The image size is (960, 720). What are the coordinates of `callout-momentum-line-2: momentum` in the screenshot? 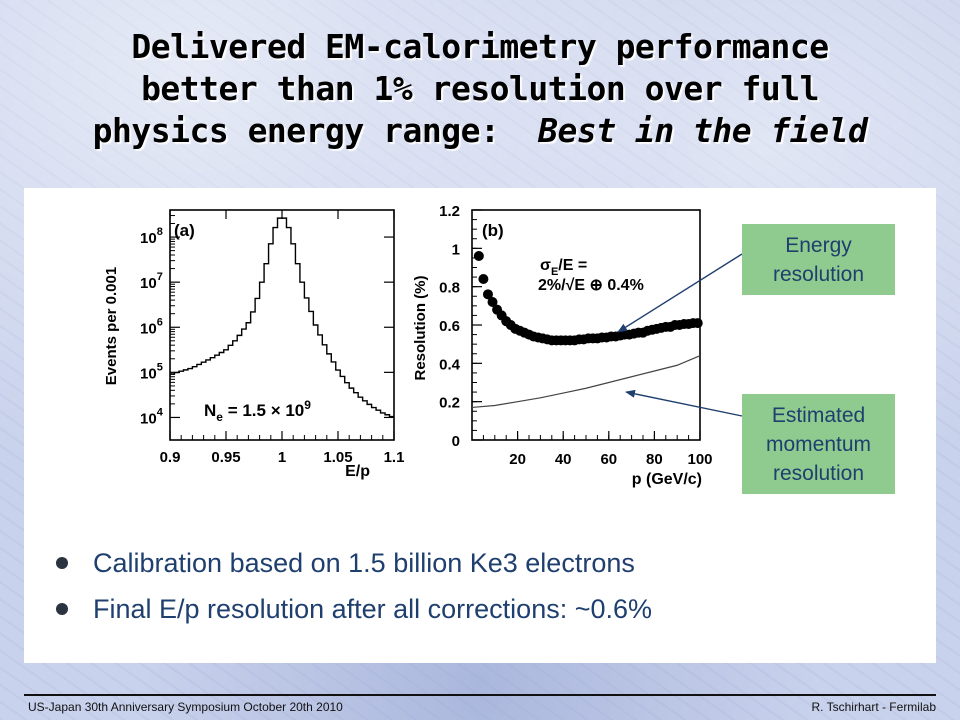 It's located at (818, 444).